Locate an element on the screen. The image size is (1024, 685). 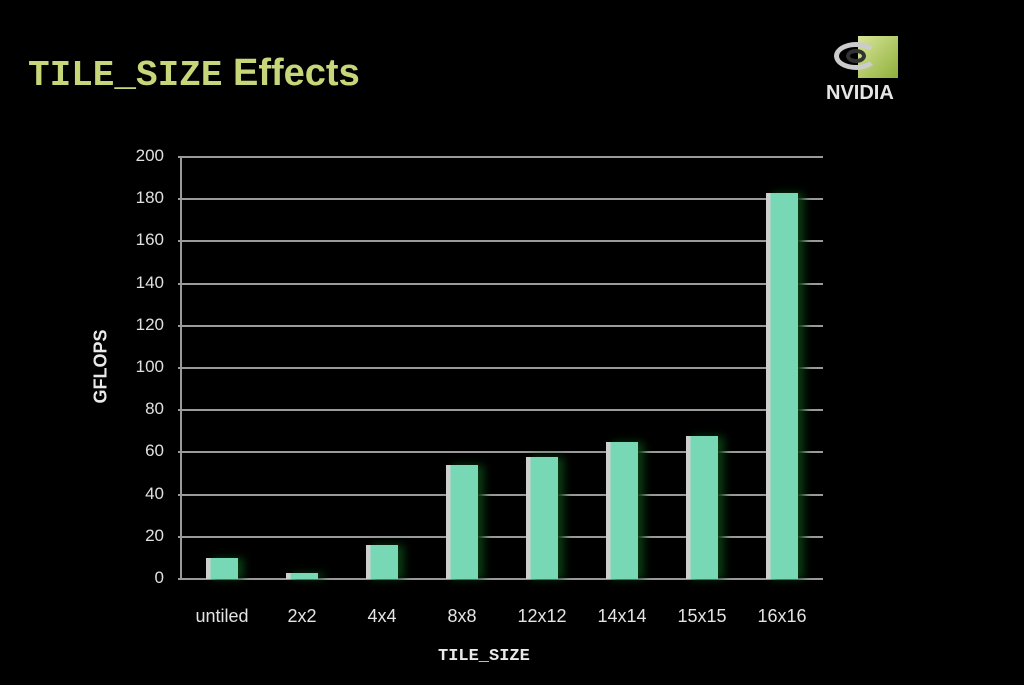
y-tick-label: 0 is located at coordinates (159, 577).